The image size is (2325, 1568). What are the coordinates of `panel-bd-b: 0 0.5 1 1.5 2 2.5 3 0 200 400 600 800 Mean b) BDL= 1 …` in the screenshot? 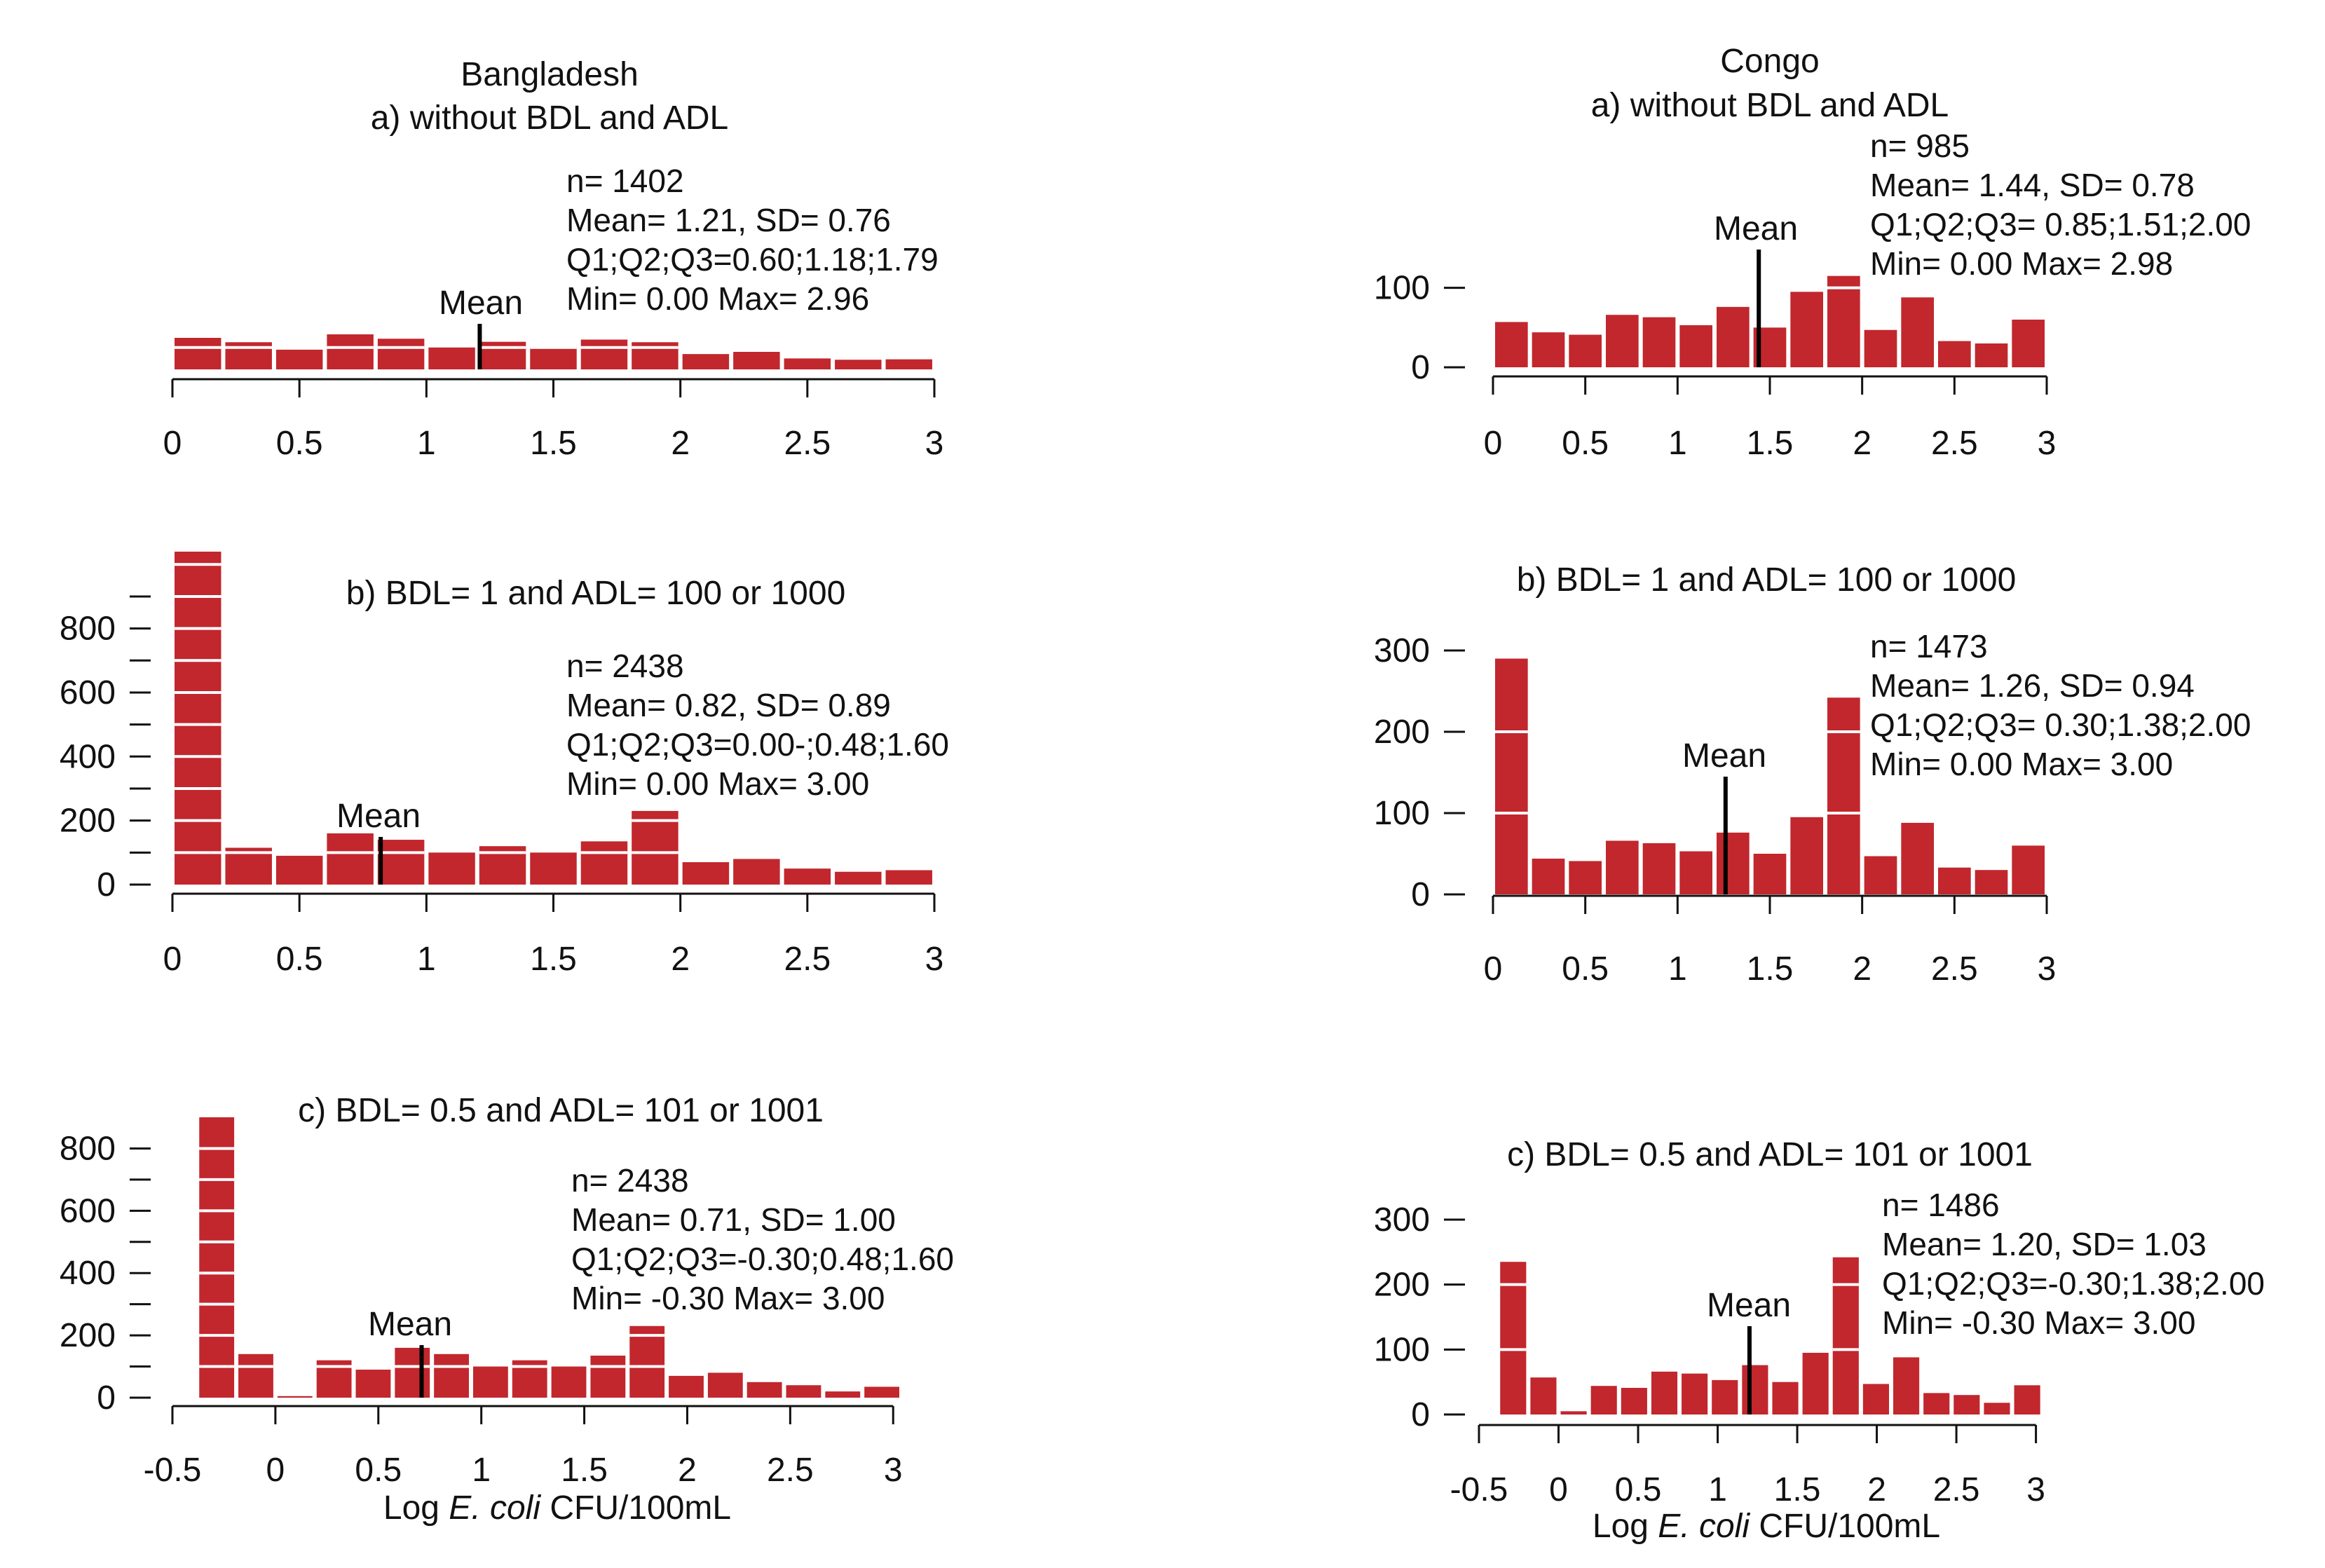 It's located at (504, 765).